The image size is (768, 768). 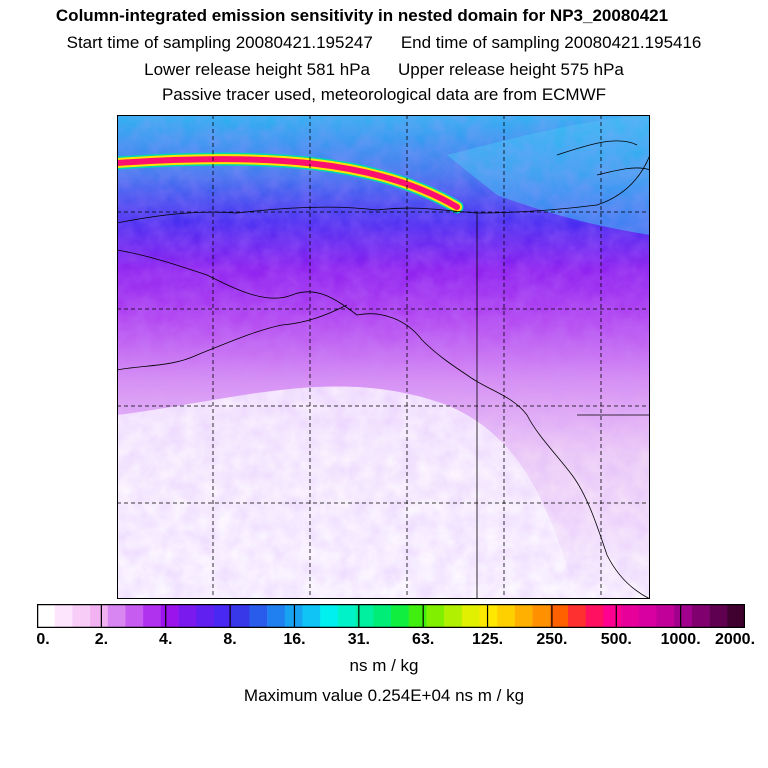 I want to click on upper-release-label: Upper release height 575 hPa, so click(x=511, y=69).